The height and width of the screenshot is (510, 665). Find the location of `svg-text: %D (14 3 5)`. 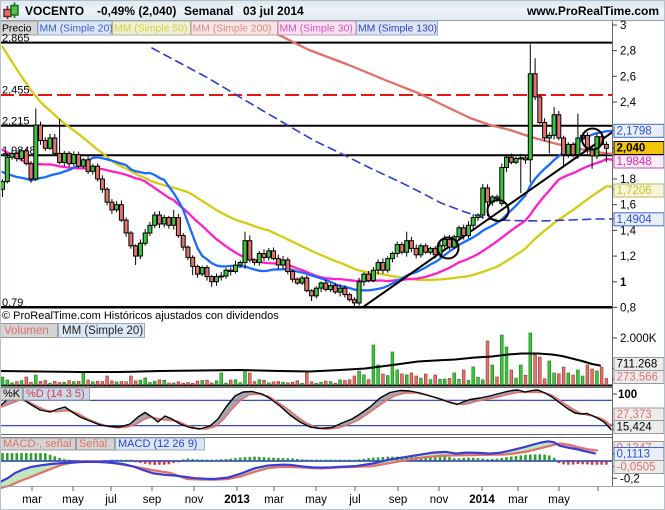

svg-text: %D (14 3 5) is located at coordinates (55, 394).